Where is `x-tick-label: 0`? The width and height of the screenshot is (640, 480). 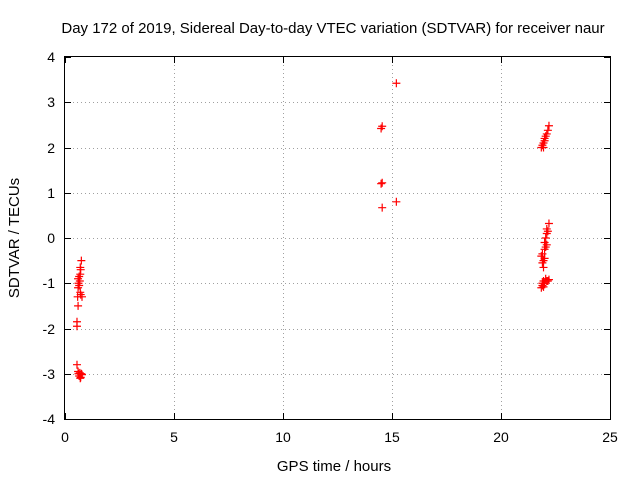
x-tick-label: 0 is located at coordinates (65, 437).